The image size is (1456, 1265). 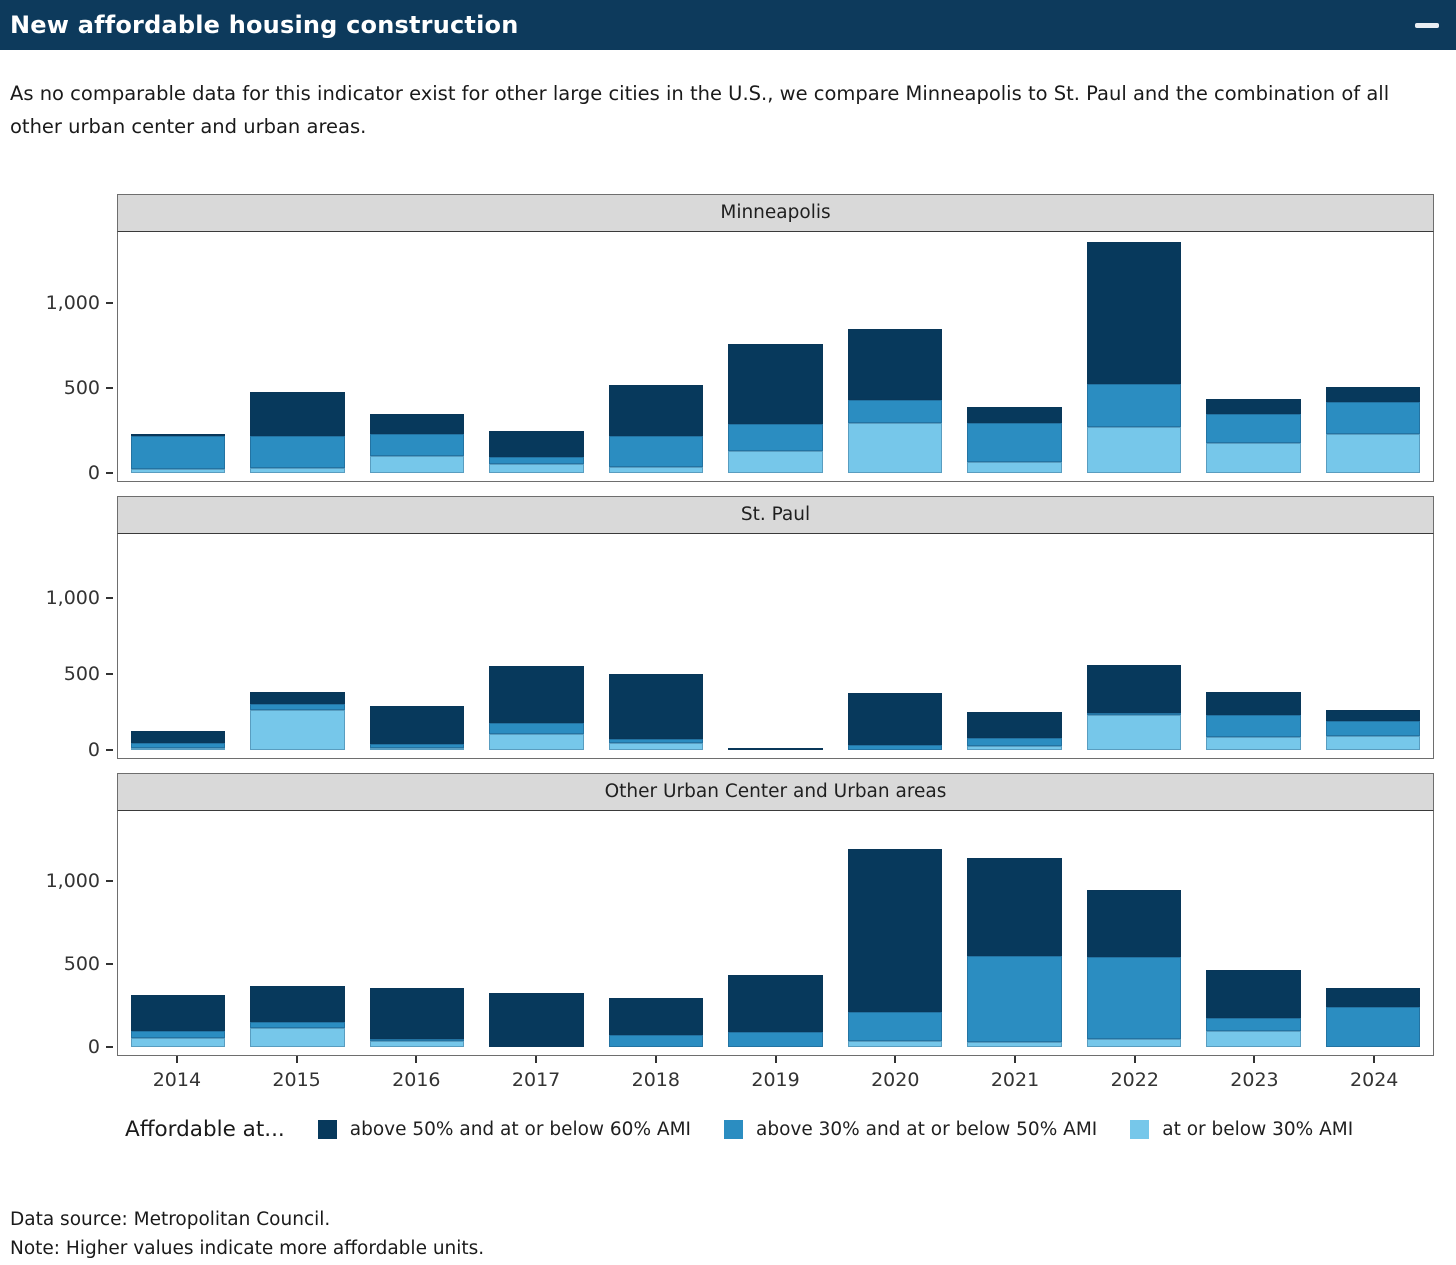 I want to click on x-axis-slot: 2015, so click(x=297, y=1073).